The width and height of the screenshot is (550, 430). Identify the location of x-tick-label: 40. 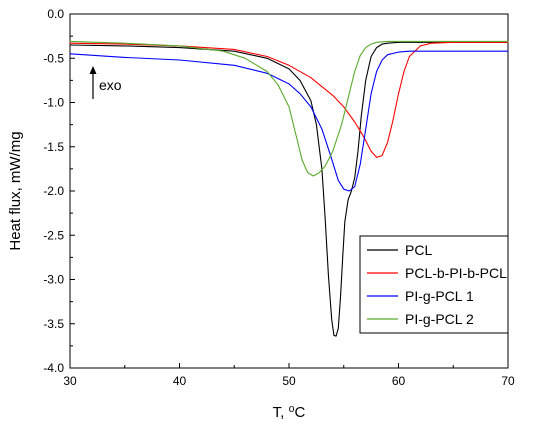
(180, 381).